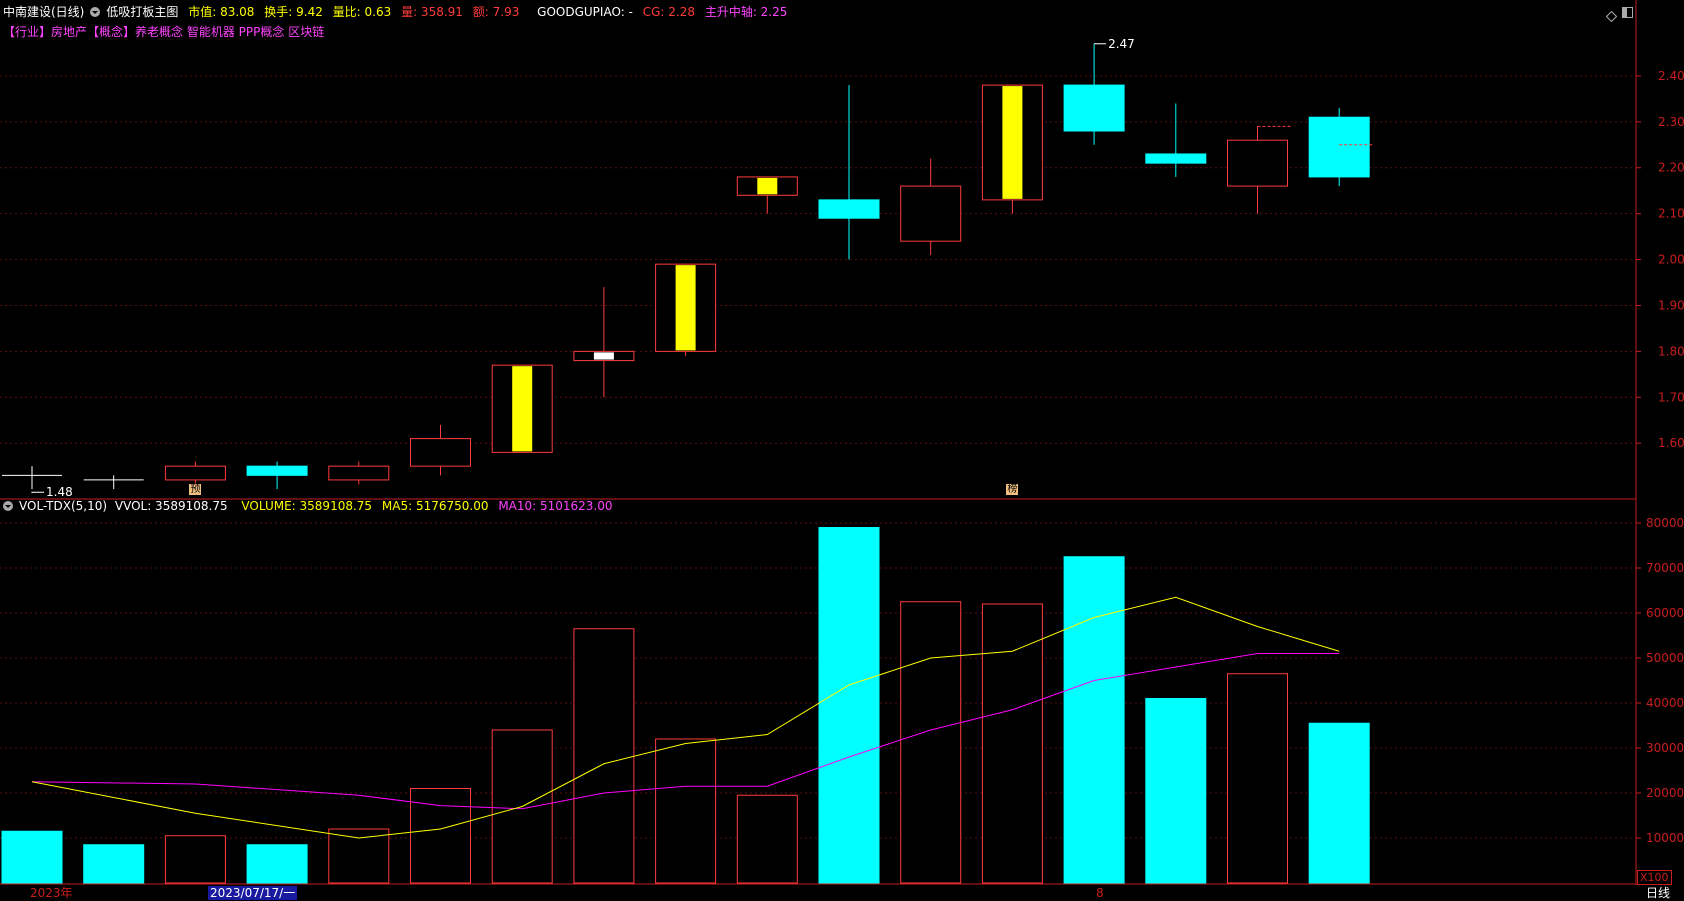 This screenshot has height=901, width=1684. Describe the element at coordinates (1671, 351) in the screenshot. I see `price-tick-label: 1.80` at that location.